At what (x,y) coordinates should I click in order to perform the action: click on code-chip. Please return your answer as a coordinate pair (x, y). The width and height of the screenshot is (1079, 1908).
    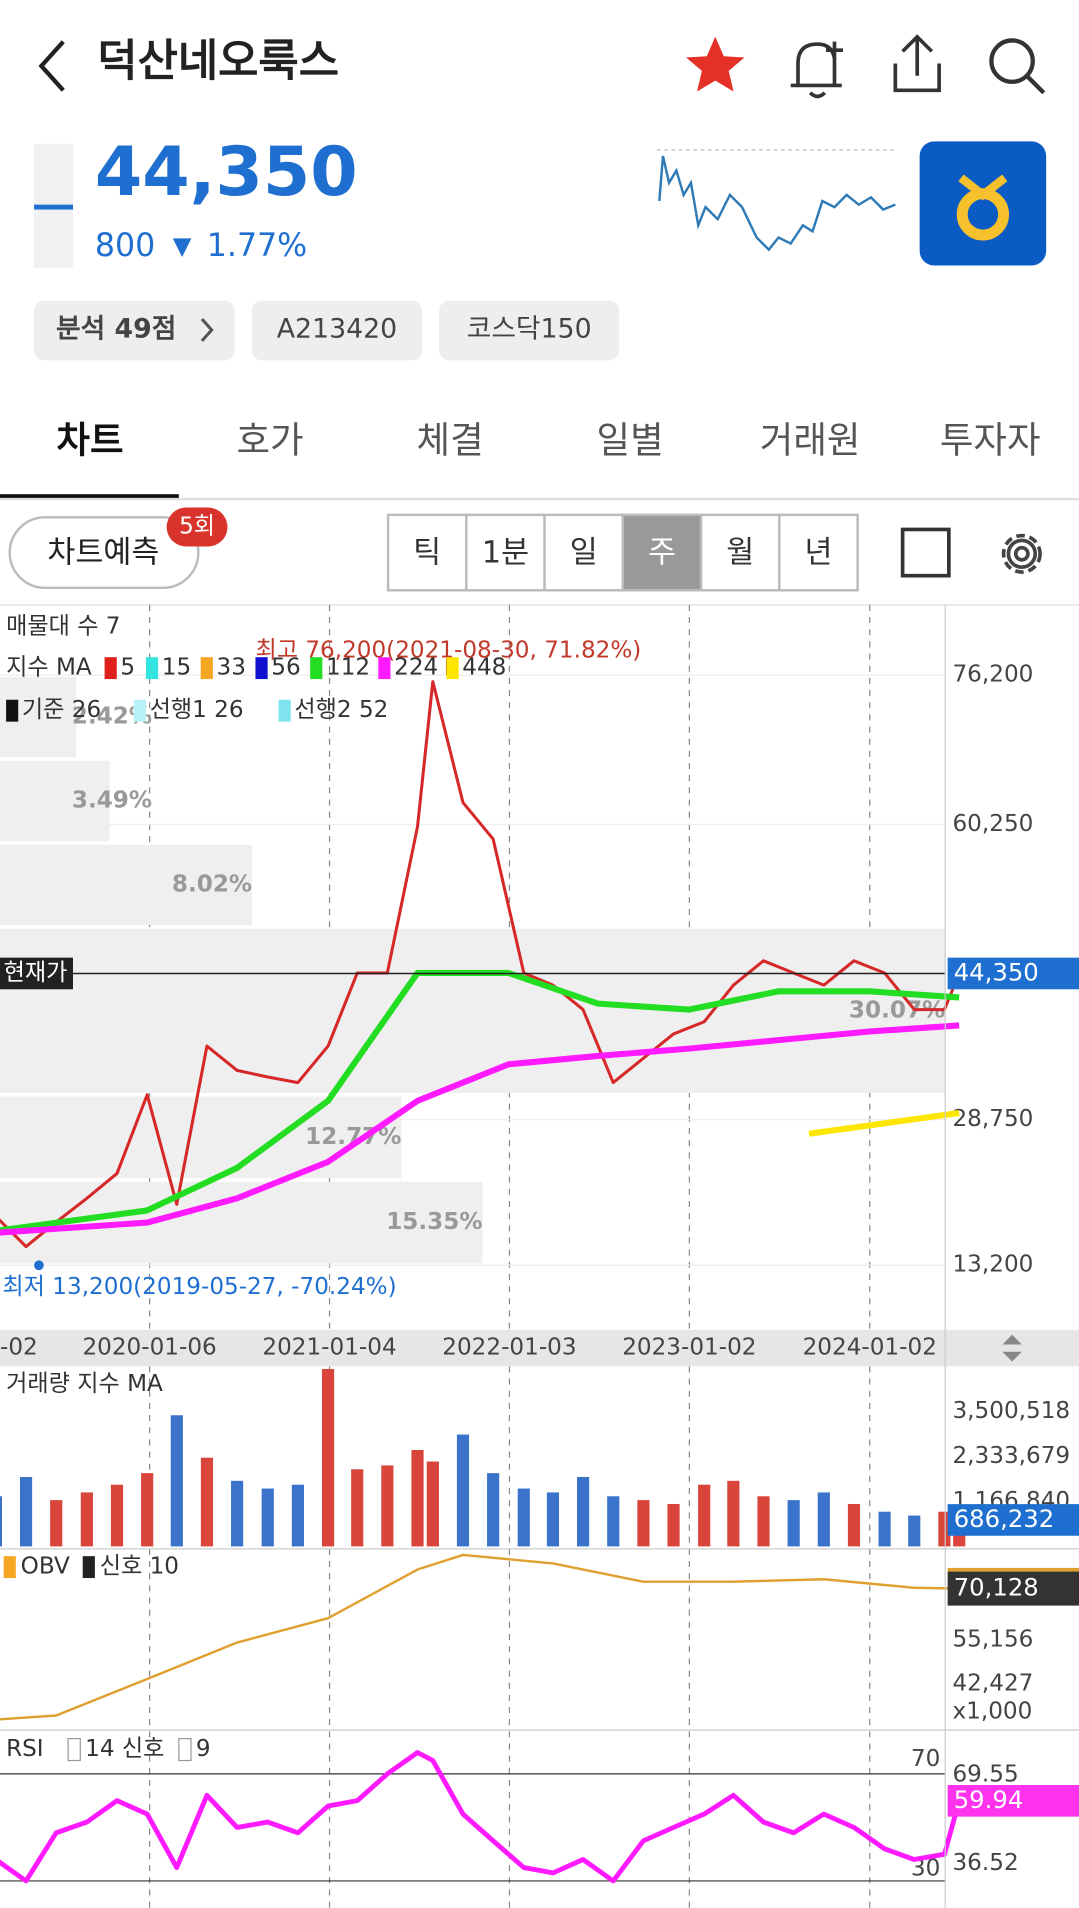
    Looking at the image, I should click on (337, 330).